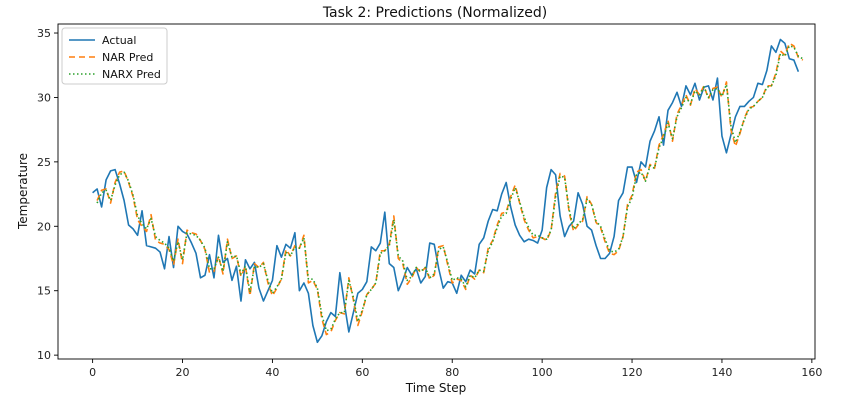  Describe the element at coordinates (44, 33) in the screenshot. I see `y-tick-label: 35` at that location.